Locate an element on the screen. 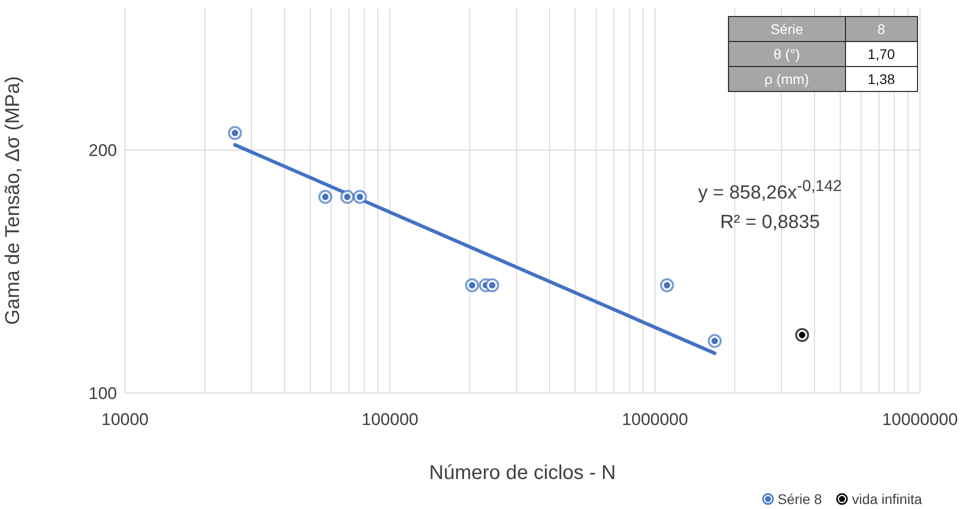 The image size is (980, 509). annotation: θ (°) is located at coordinates (787, 54).